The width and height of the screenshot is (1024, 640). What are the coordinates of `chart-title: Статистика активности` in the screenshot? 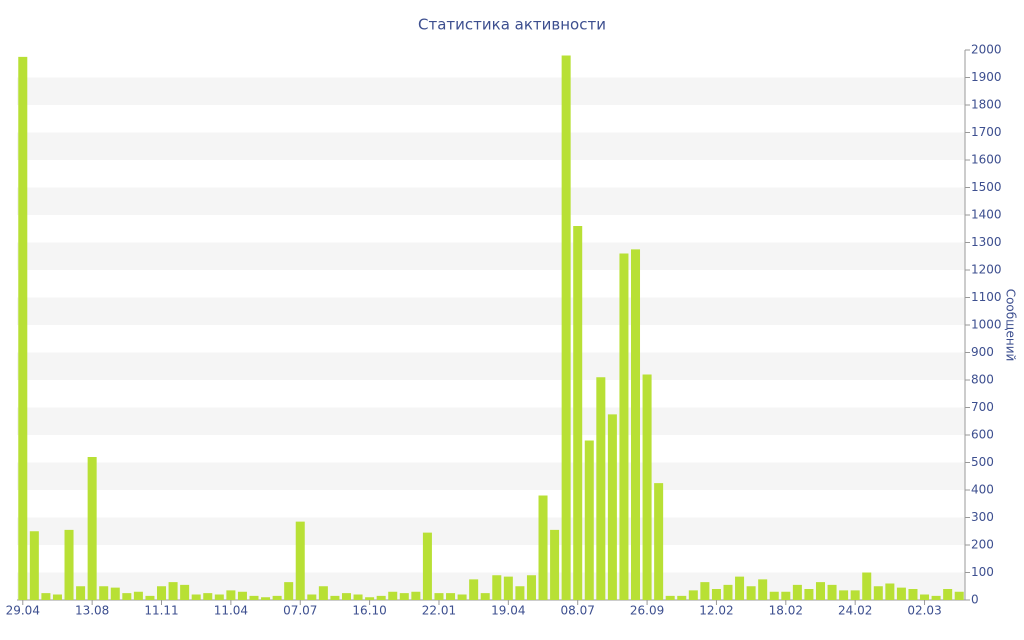 It's located at (512, 25).